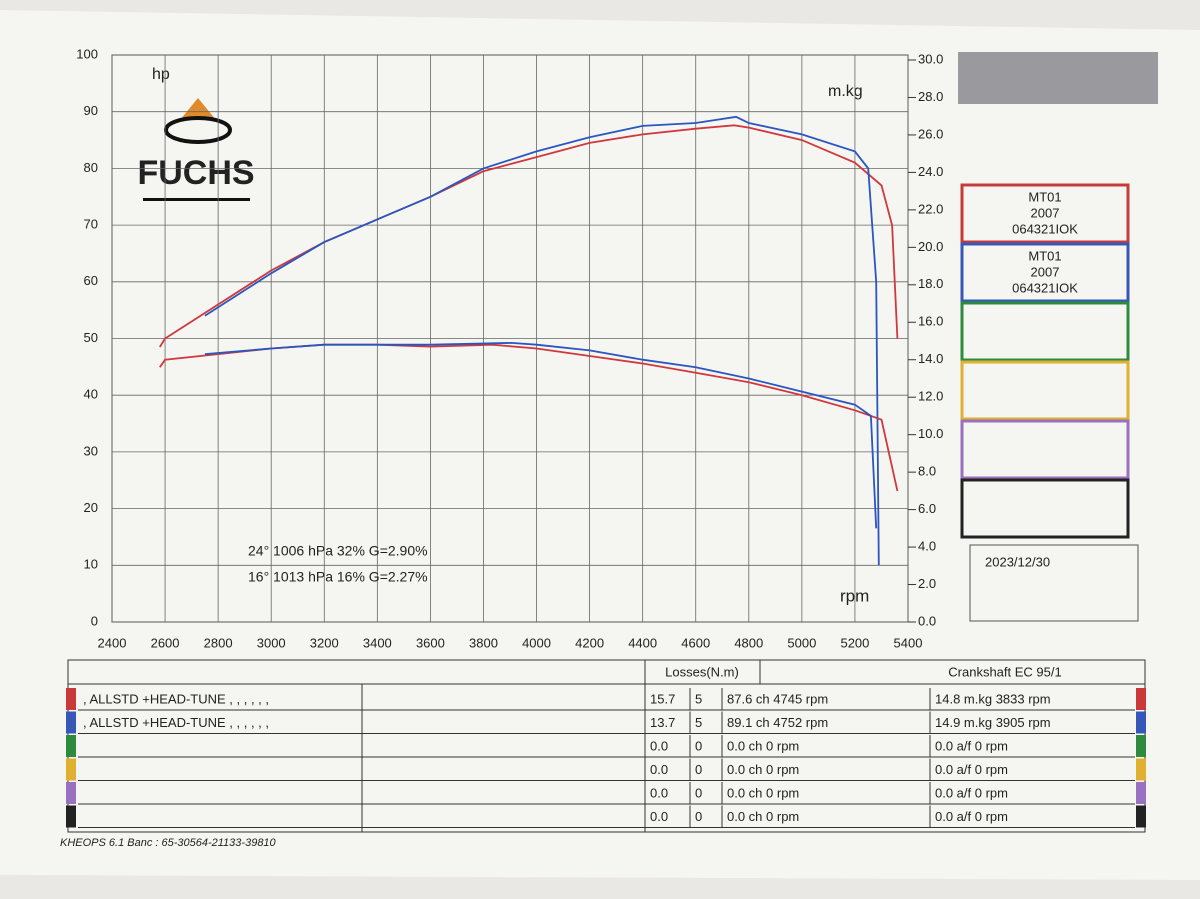  What do you see at coordinates (430, 642) in the screenshot?
I see `x-tick-label: 3600` at bounding box center [430, 642].